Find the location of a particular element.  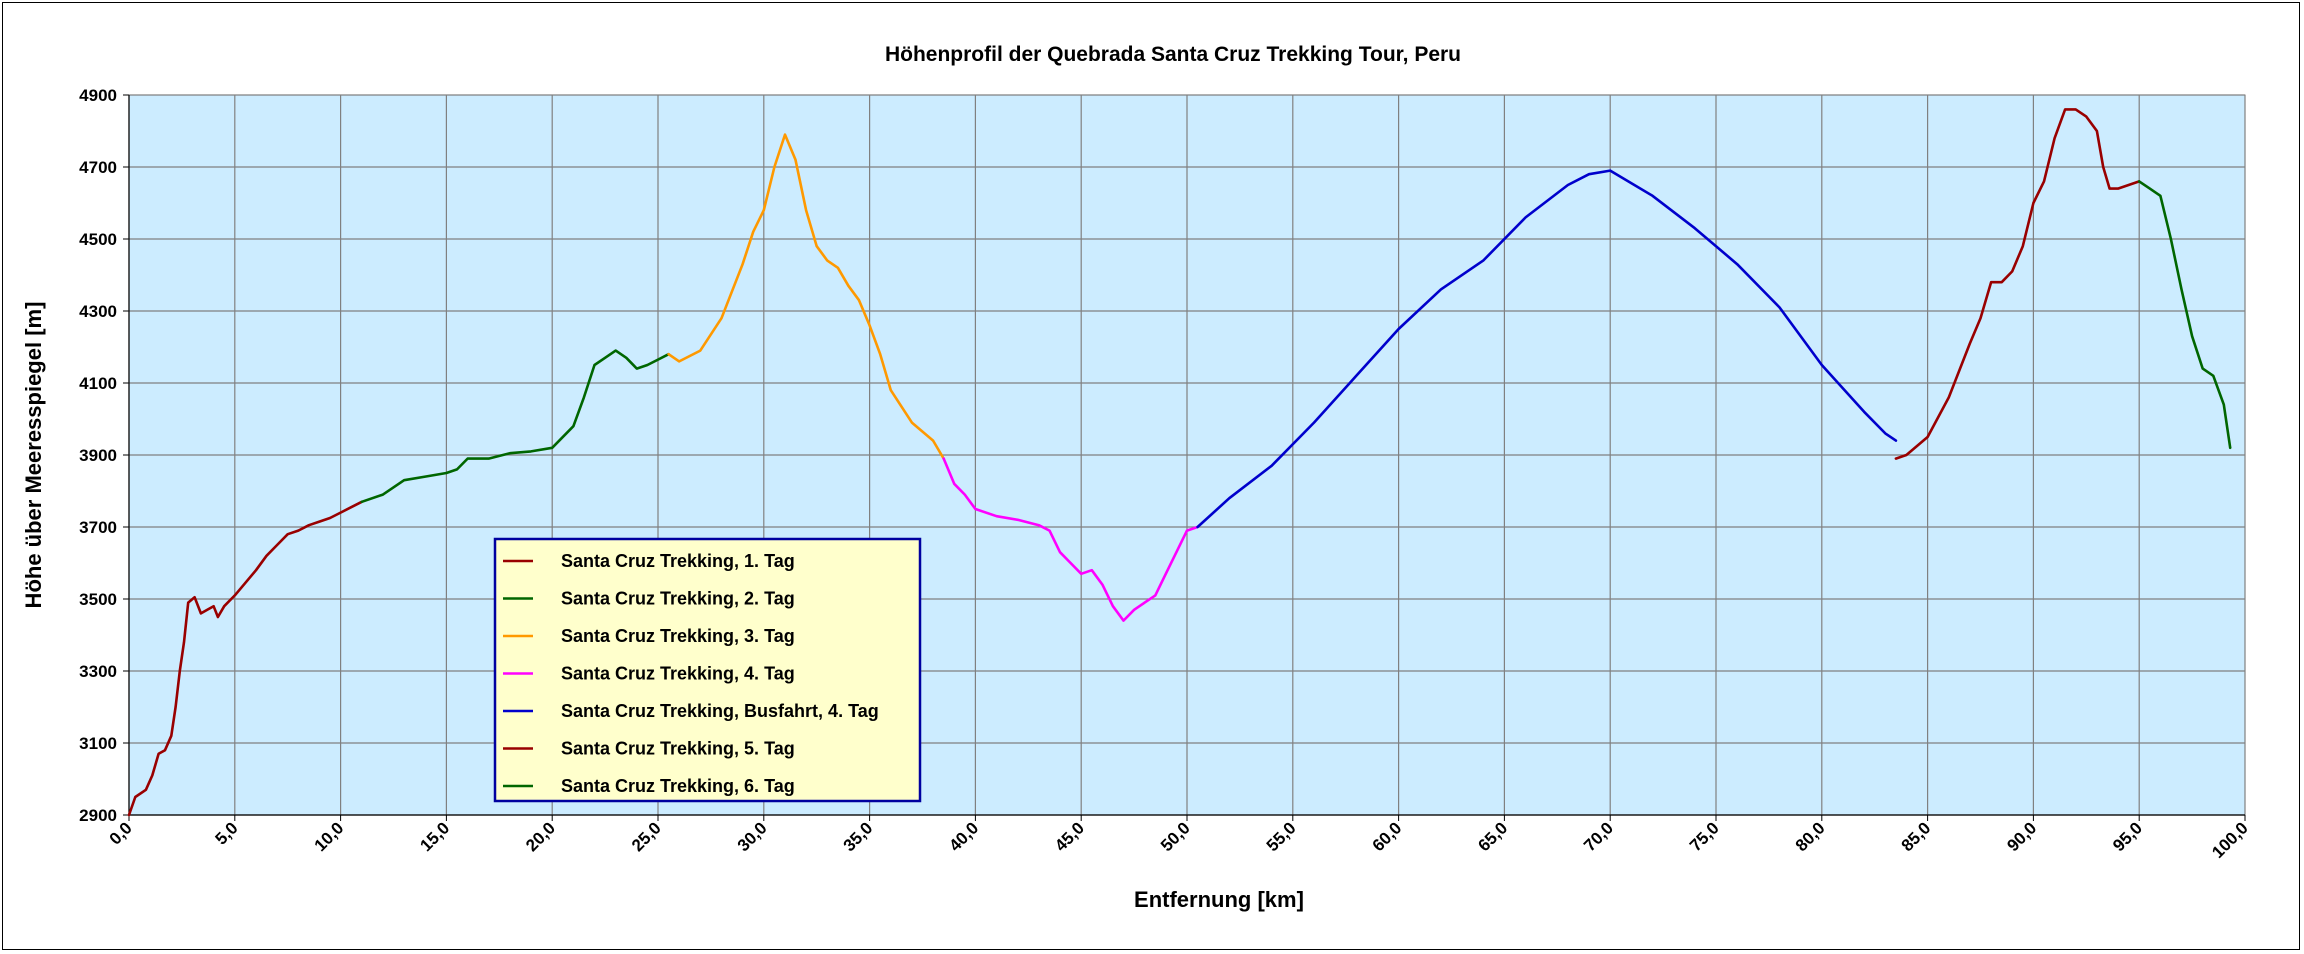

legend-label: Santa Cruz Trekking, Busfahrt, 4. Tag is located at coordinates (720, 711).